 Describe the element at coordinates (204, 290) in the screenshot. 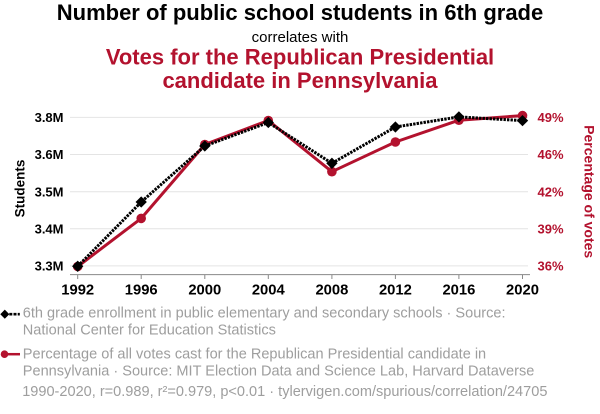

I see `svg-text: 2000` at that location.